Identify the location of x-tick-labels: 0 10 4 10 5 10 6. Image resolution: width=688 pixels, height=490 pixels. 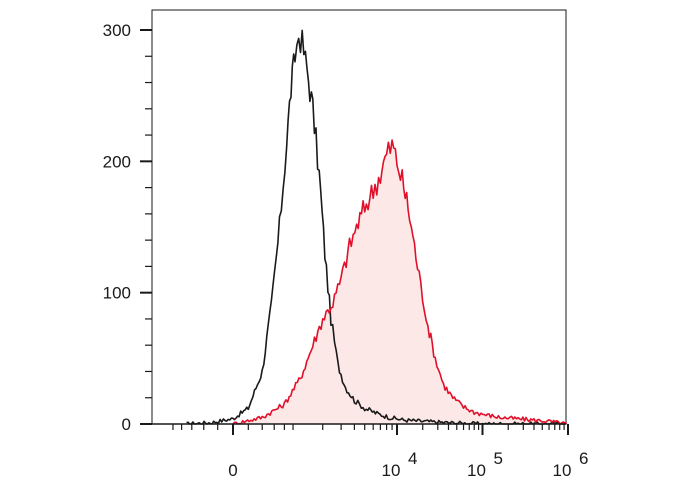
(408, 464).